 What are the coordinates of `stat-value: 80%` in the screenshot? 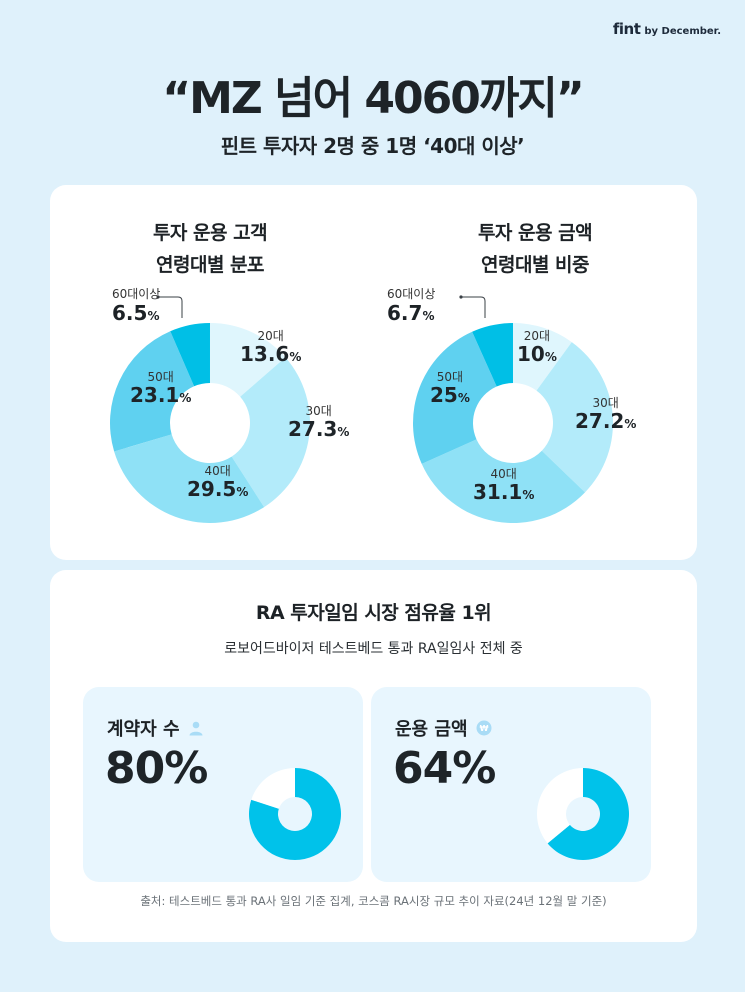 It's located at (156, 768).